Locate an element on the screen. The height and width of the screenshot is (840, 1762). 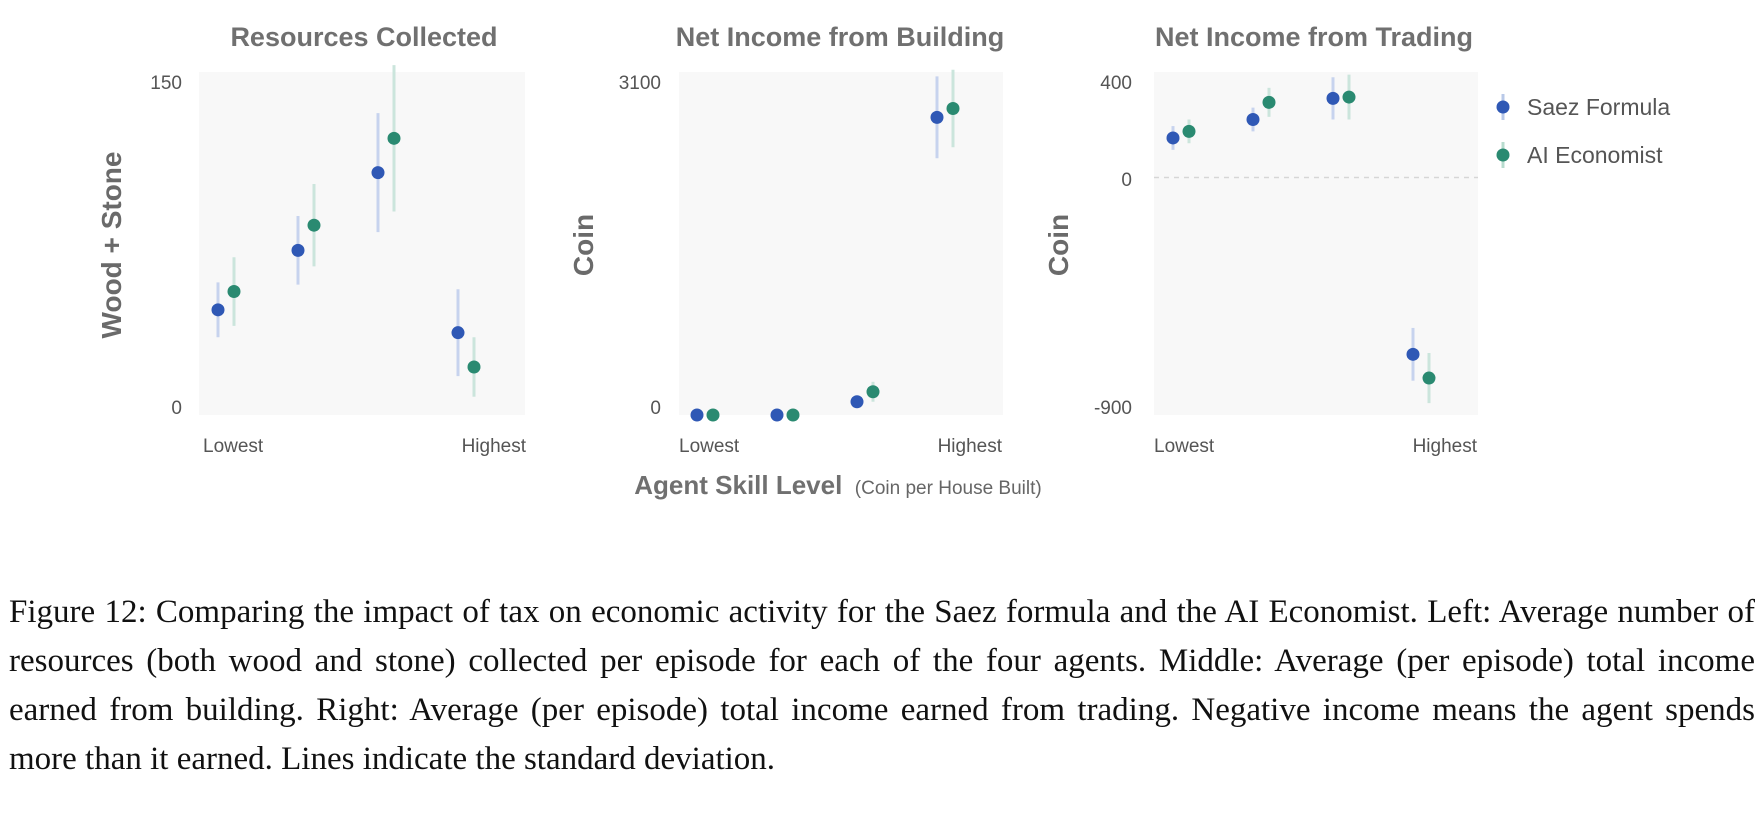
x-axis-title-sub: (Coin per House Built) is located at coordinates (948, 488).